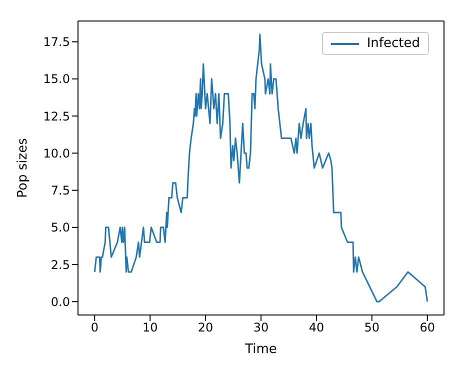  I want to click on y-tick-label: 0.0, so click(60, 301).